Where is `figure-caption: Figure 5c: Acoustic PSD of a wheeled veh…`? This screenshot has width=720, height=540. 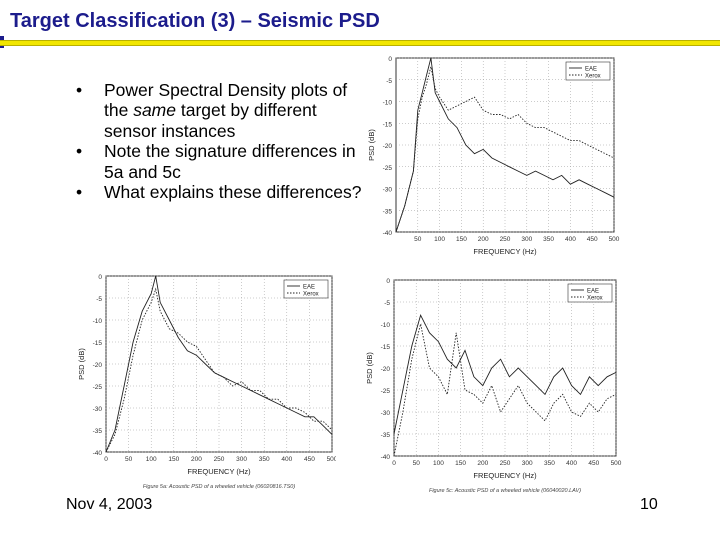 figure-caption: Figure 5c: Acoustic PSD of a wheeled veh… is located at coordinates (505, 491).